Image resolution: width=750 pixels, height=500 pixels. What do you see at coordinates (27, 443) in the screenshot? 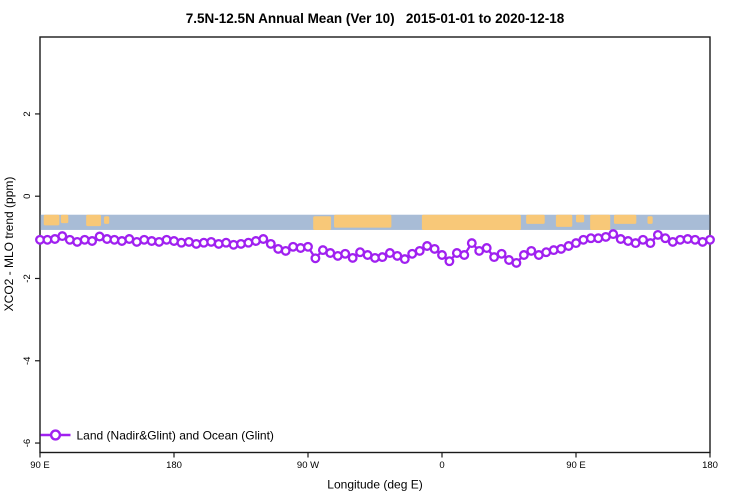
I see `y-tick-label: -6` at bounding box center [27, 443].